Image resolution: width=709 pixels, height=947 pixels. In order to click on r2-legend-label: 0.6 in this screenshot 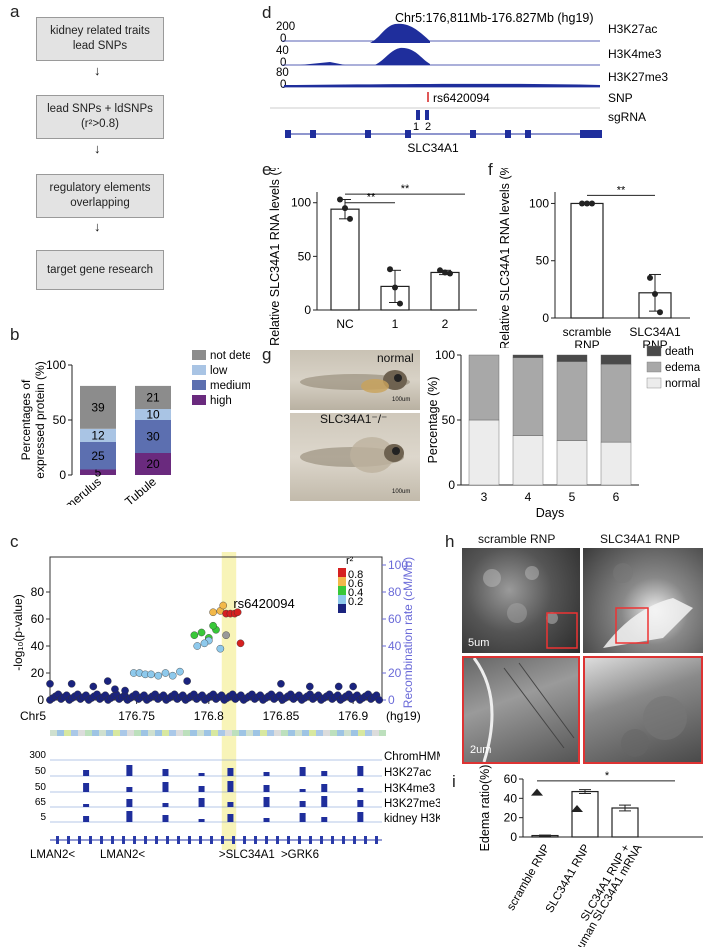, I will do `click(355, 584)`.